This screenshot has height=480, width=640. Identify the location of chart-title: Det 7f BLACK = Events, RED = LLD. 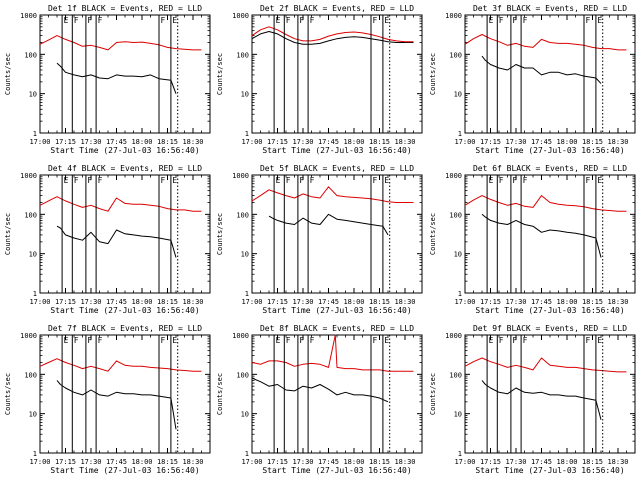
(125, 328).